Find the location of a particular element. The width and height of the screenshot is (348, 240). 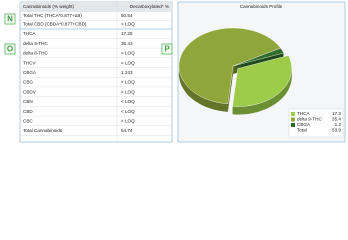

legend-total-label: Total is located at coordinates (302, 130).